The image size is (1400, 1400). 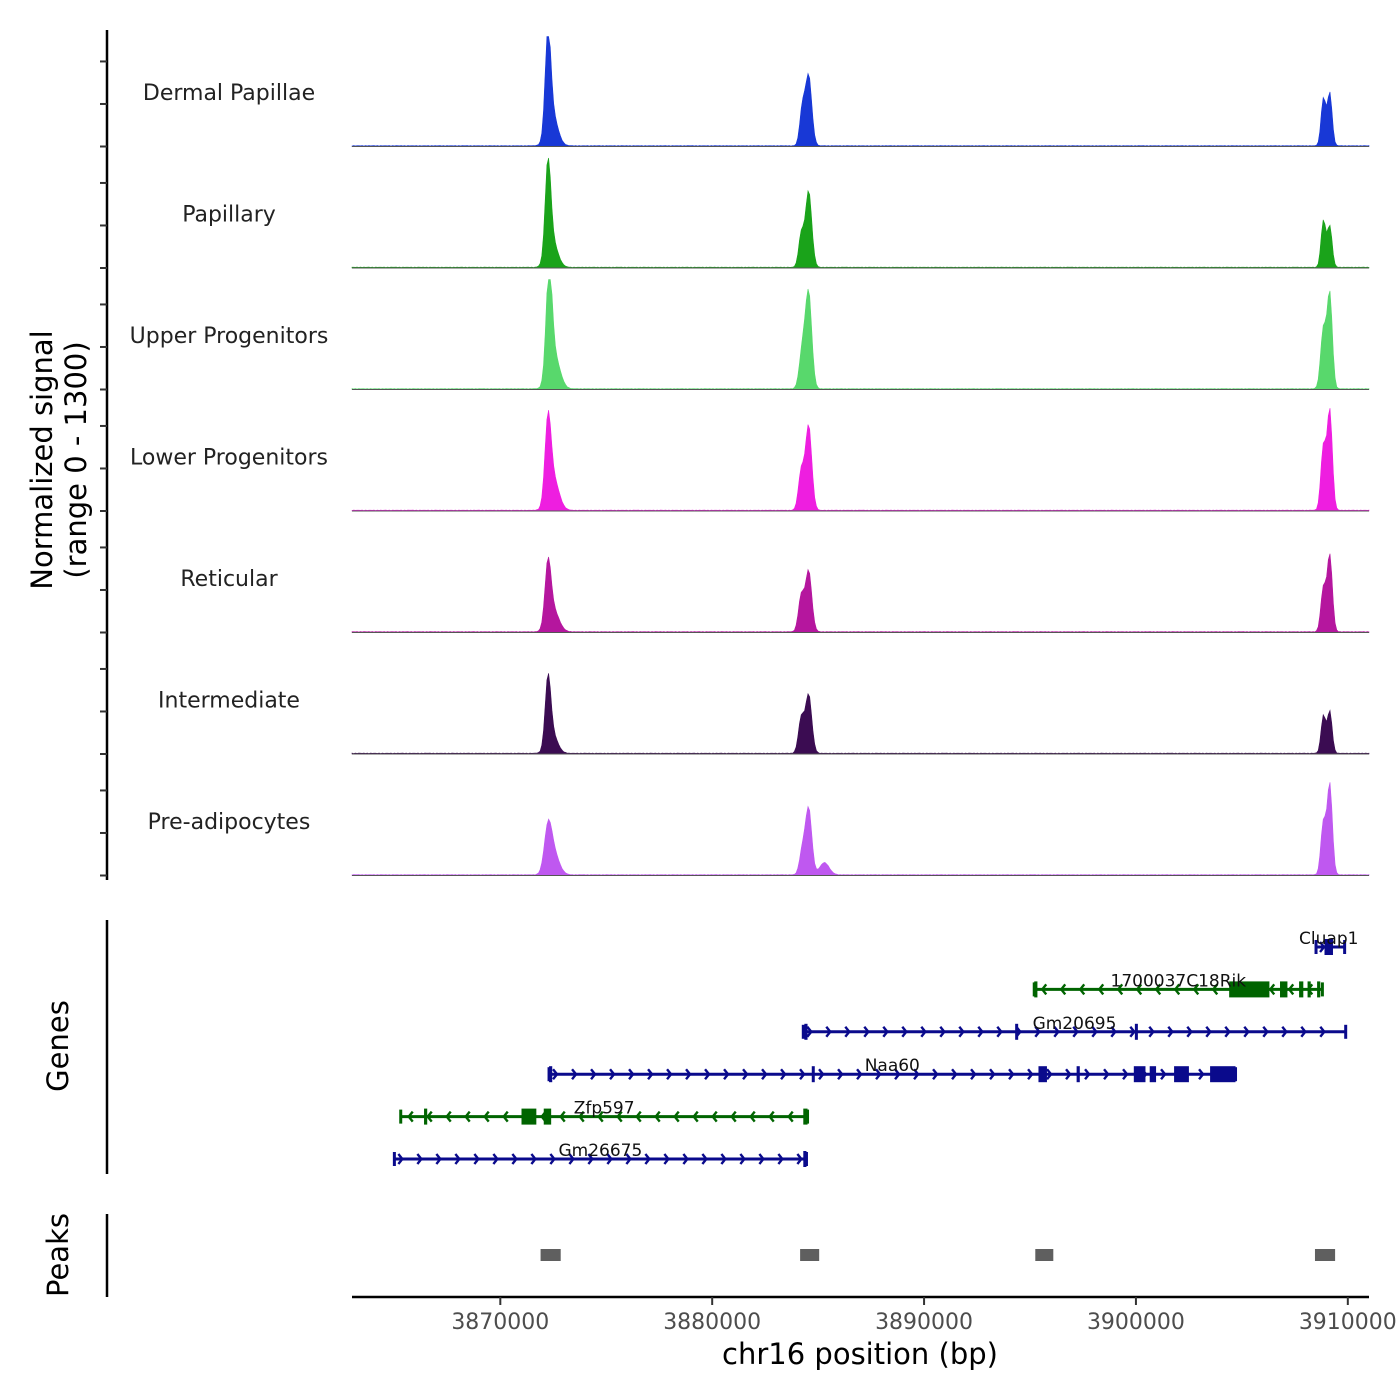 I want to click on gene-model: Zfp597, so click(x=604, y=1112).